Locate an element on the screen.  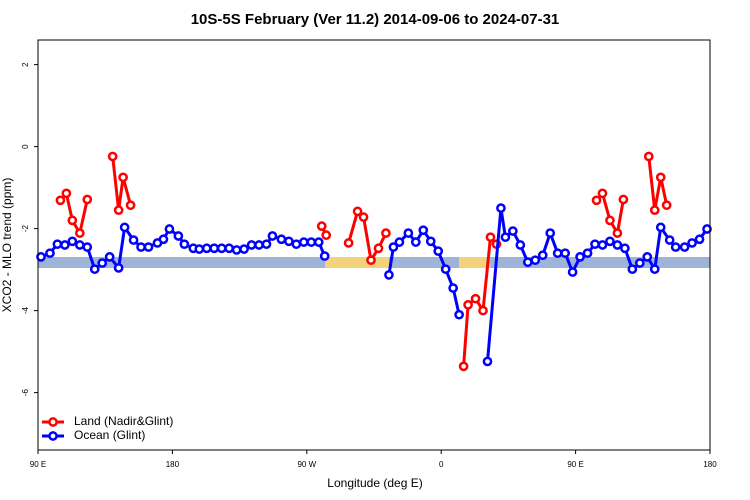
legend-label: Land (Nadir&Glint) is located at coordinates (123, 421).